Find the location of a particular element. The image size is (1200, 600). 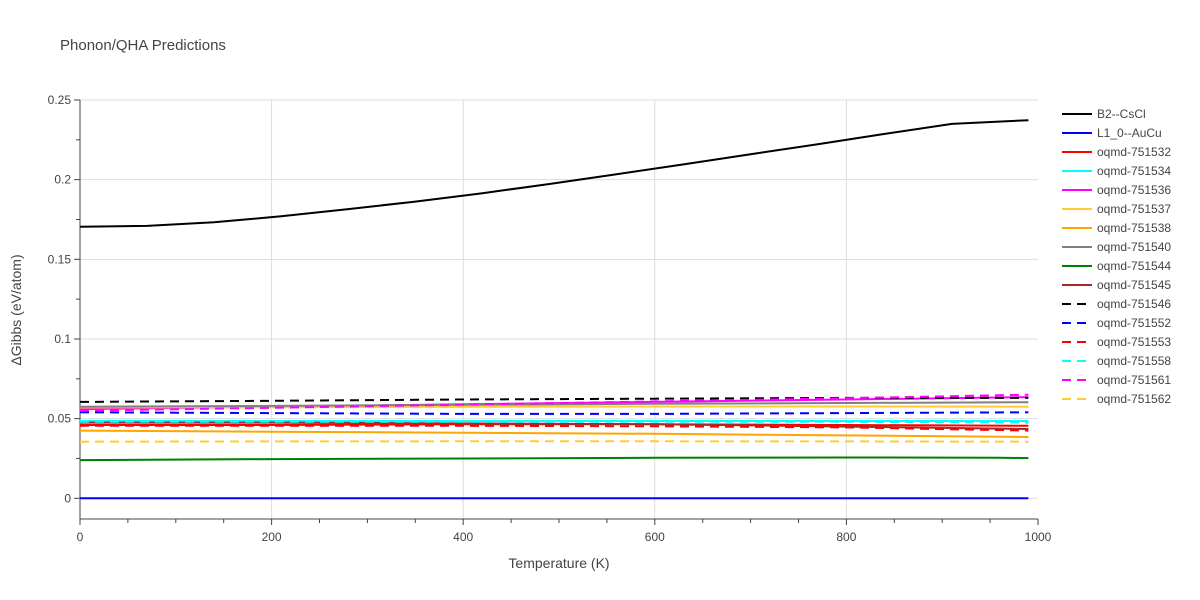

x-tick-label: 600 is located at coordinates (655, 537).